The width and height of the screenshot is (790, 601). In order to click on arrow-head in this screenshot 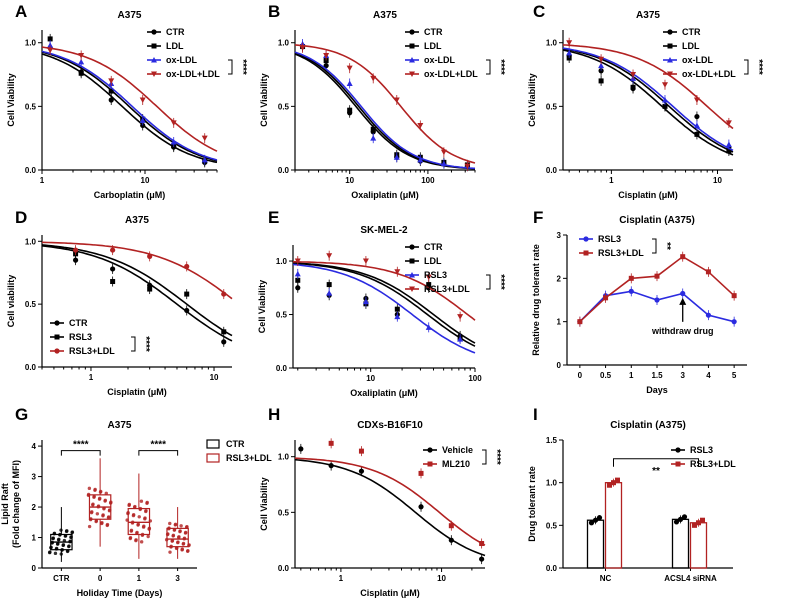, I will do `click(683, 301)`.